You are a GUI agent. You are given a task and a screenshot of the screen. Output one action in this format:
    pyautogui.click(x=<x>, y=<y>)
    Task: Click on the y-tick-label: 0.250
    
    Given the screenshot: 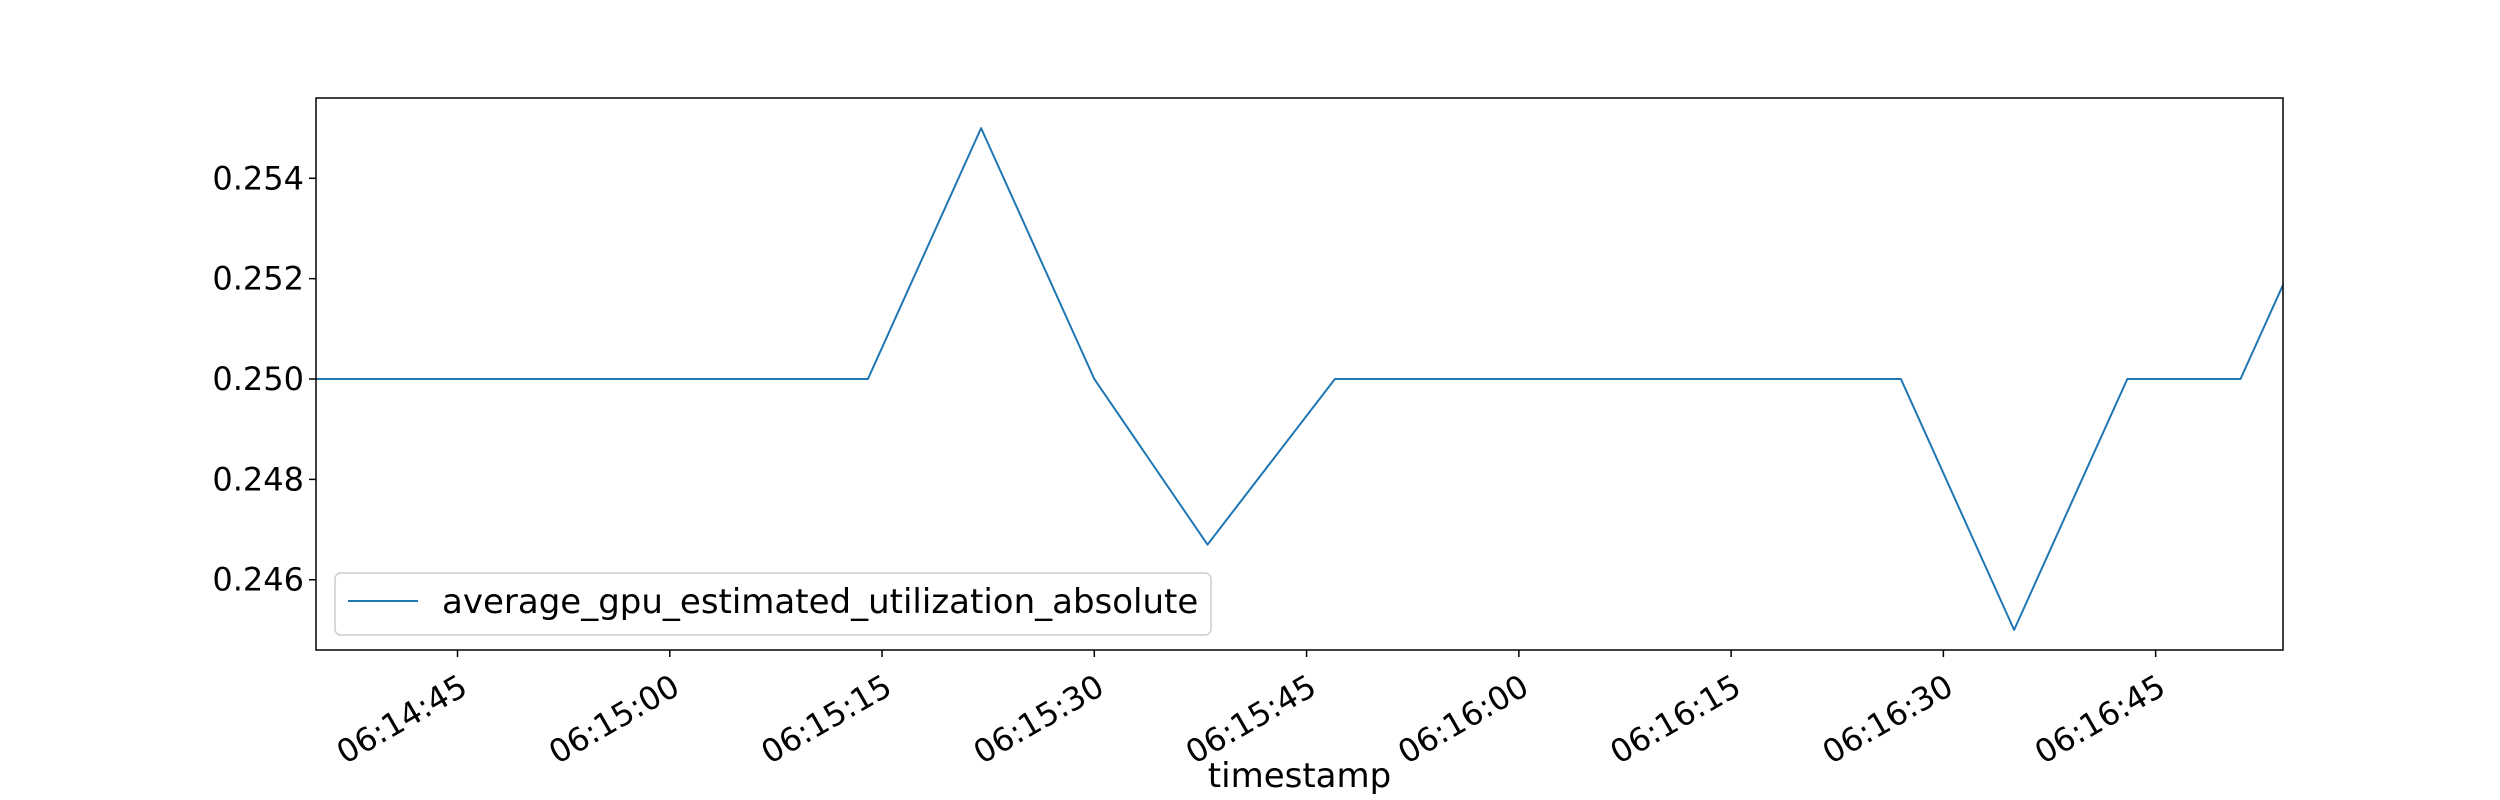 What is the action you would take?
    pyautogui.click(x=258, y=379)
    